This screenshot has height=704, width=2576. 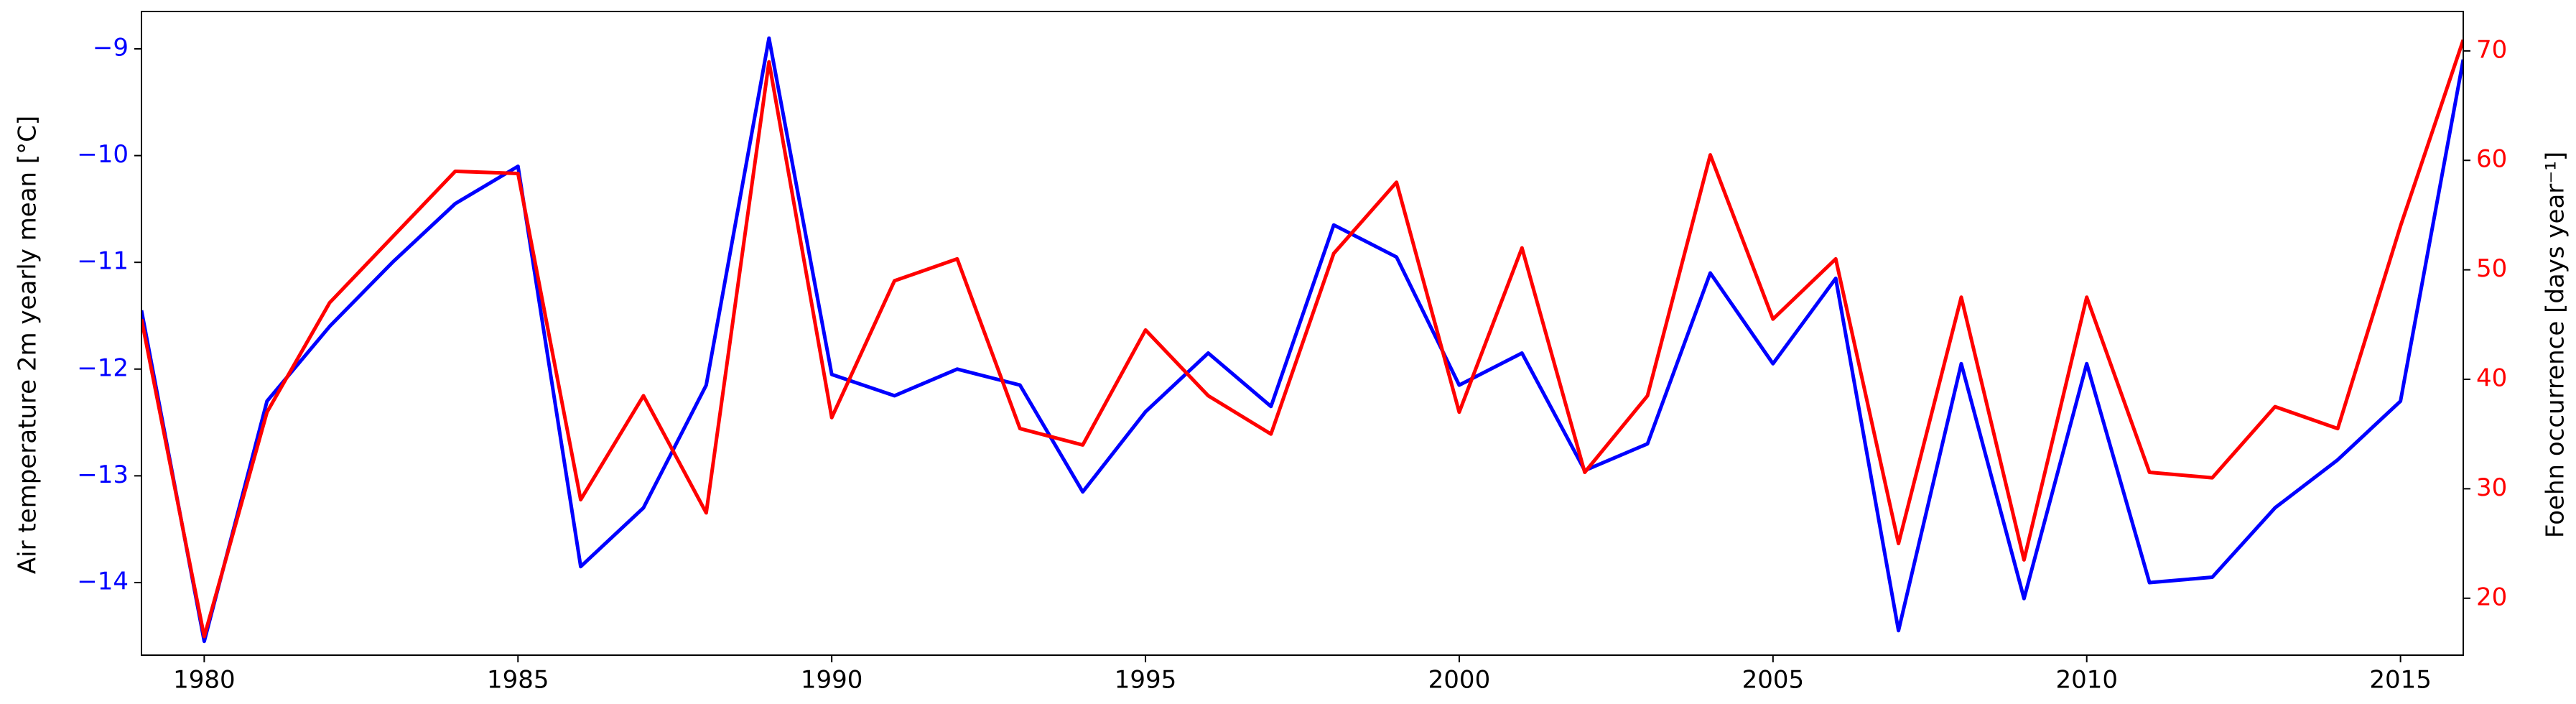 What do you see at coordinates (2491, 378) in the screenshot?
I see `y2-tick-label: 40` at bounding box center [2491, 378].